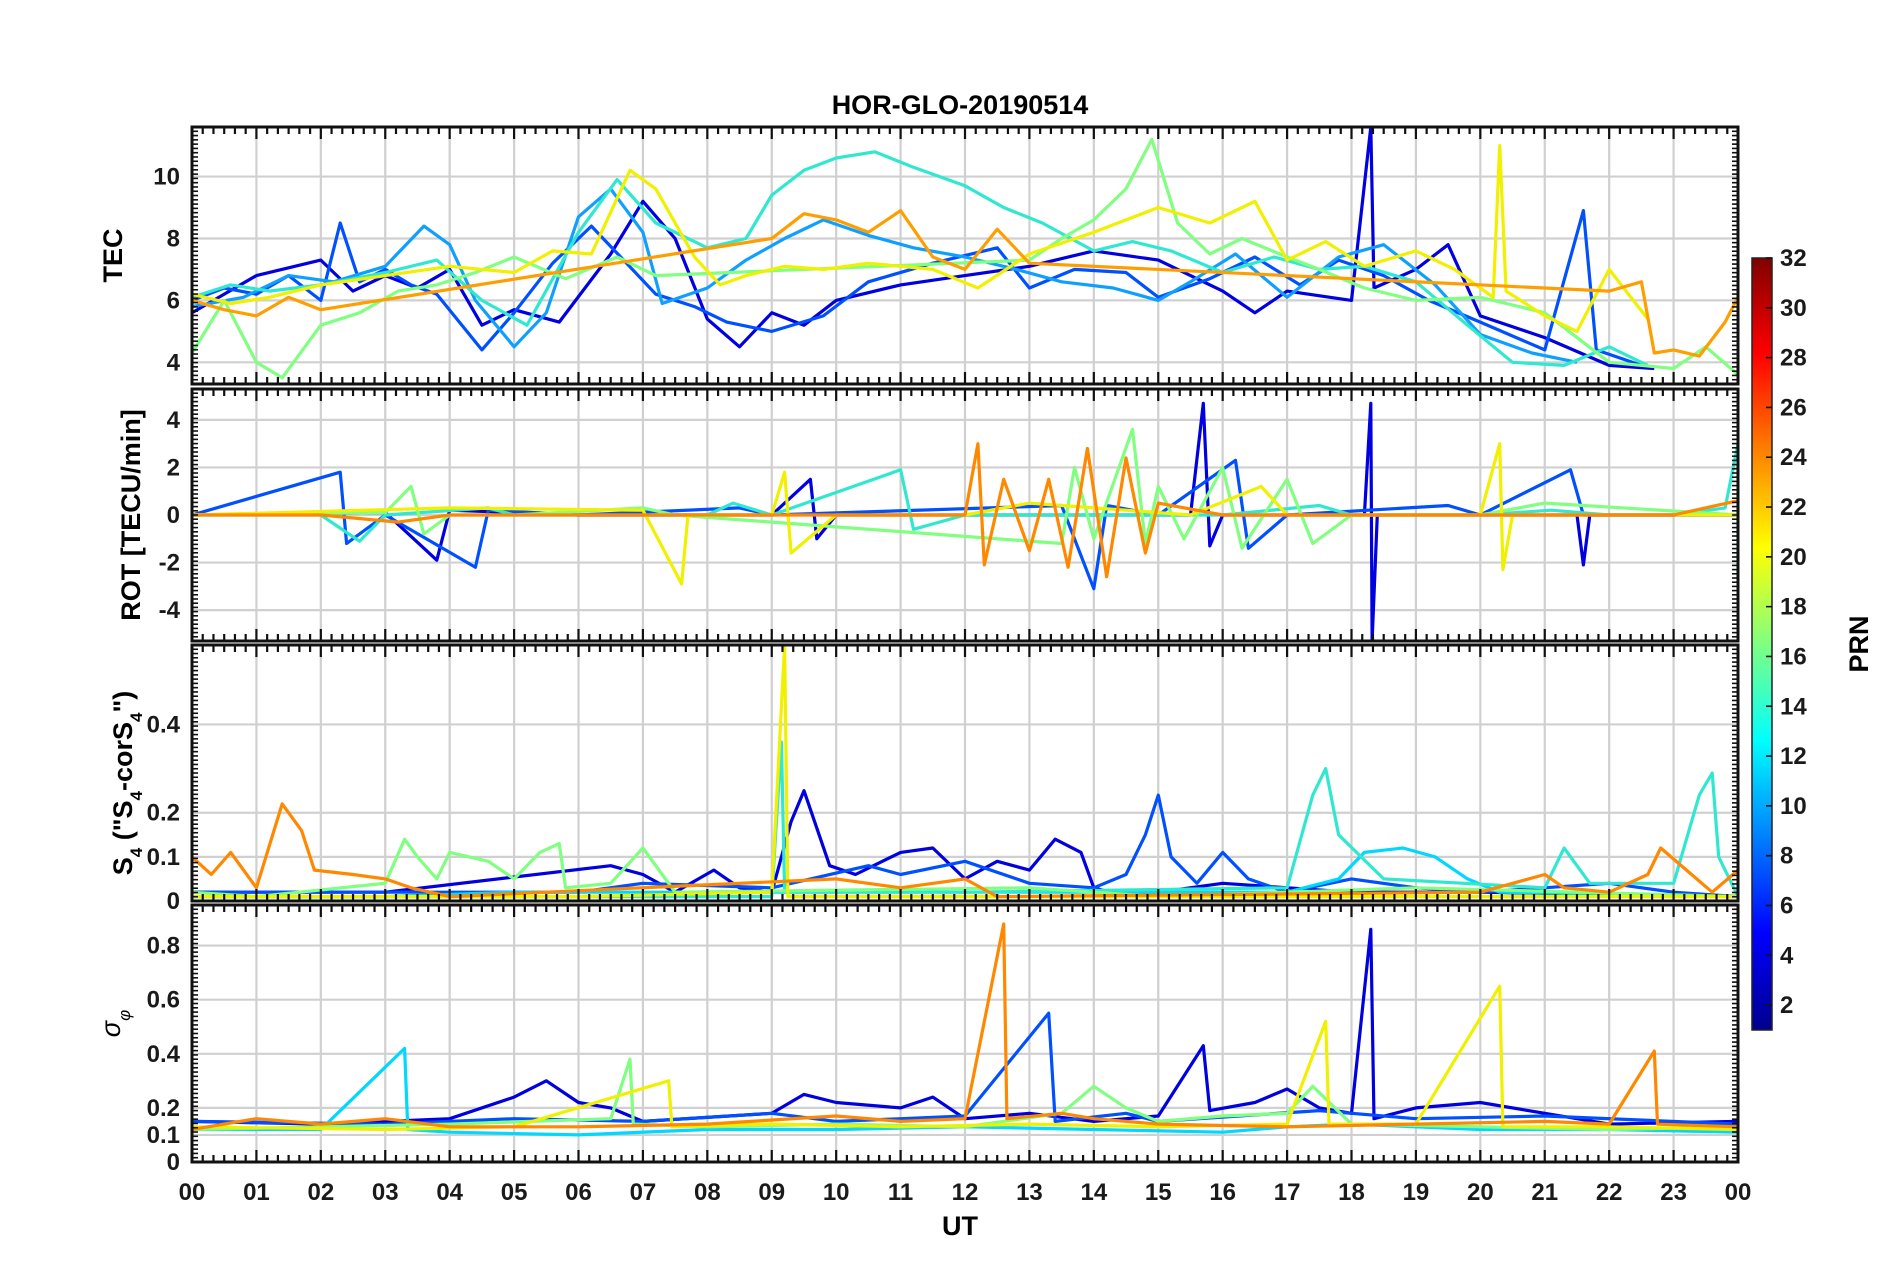 The image size is (1902, 1272). I want to click on colorbar-label: PRN, so click(1859, 643).